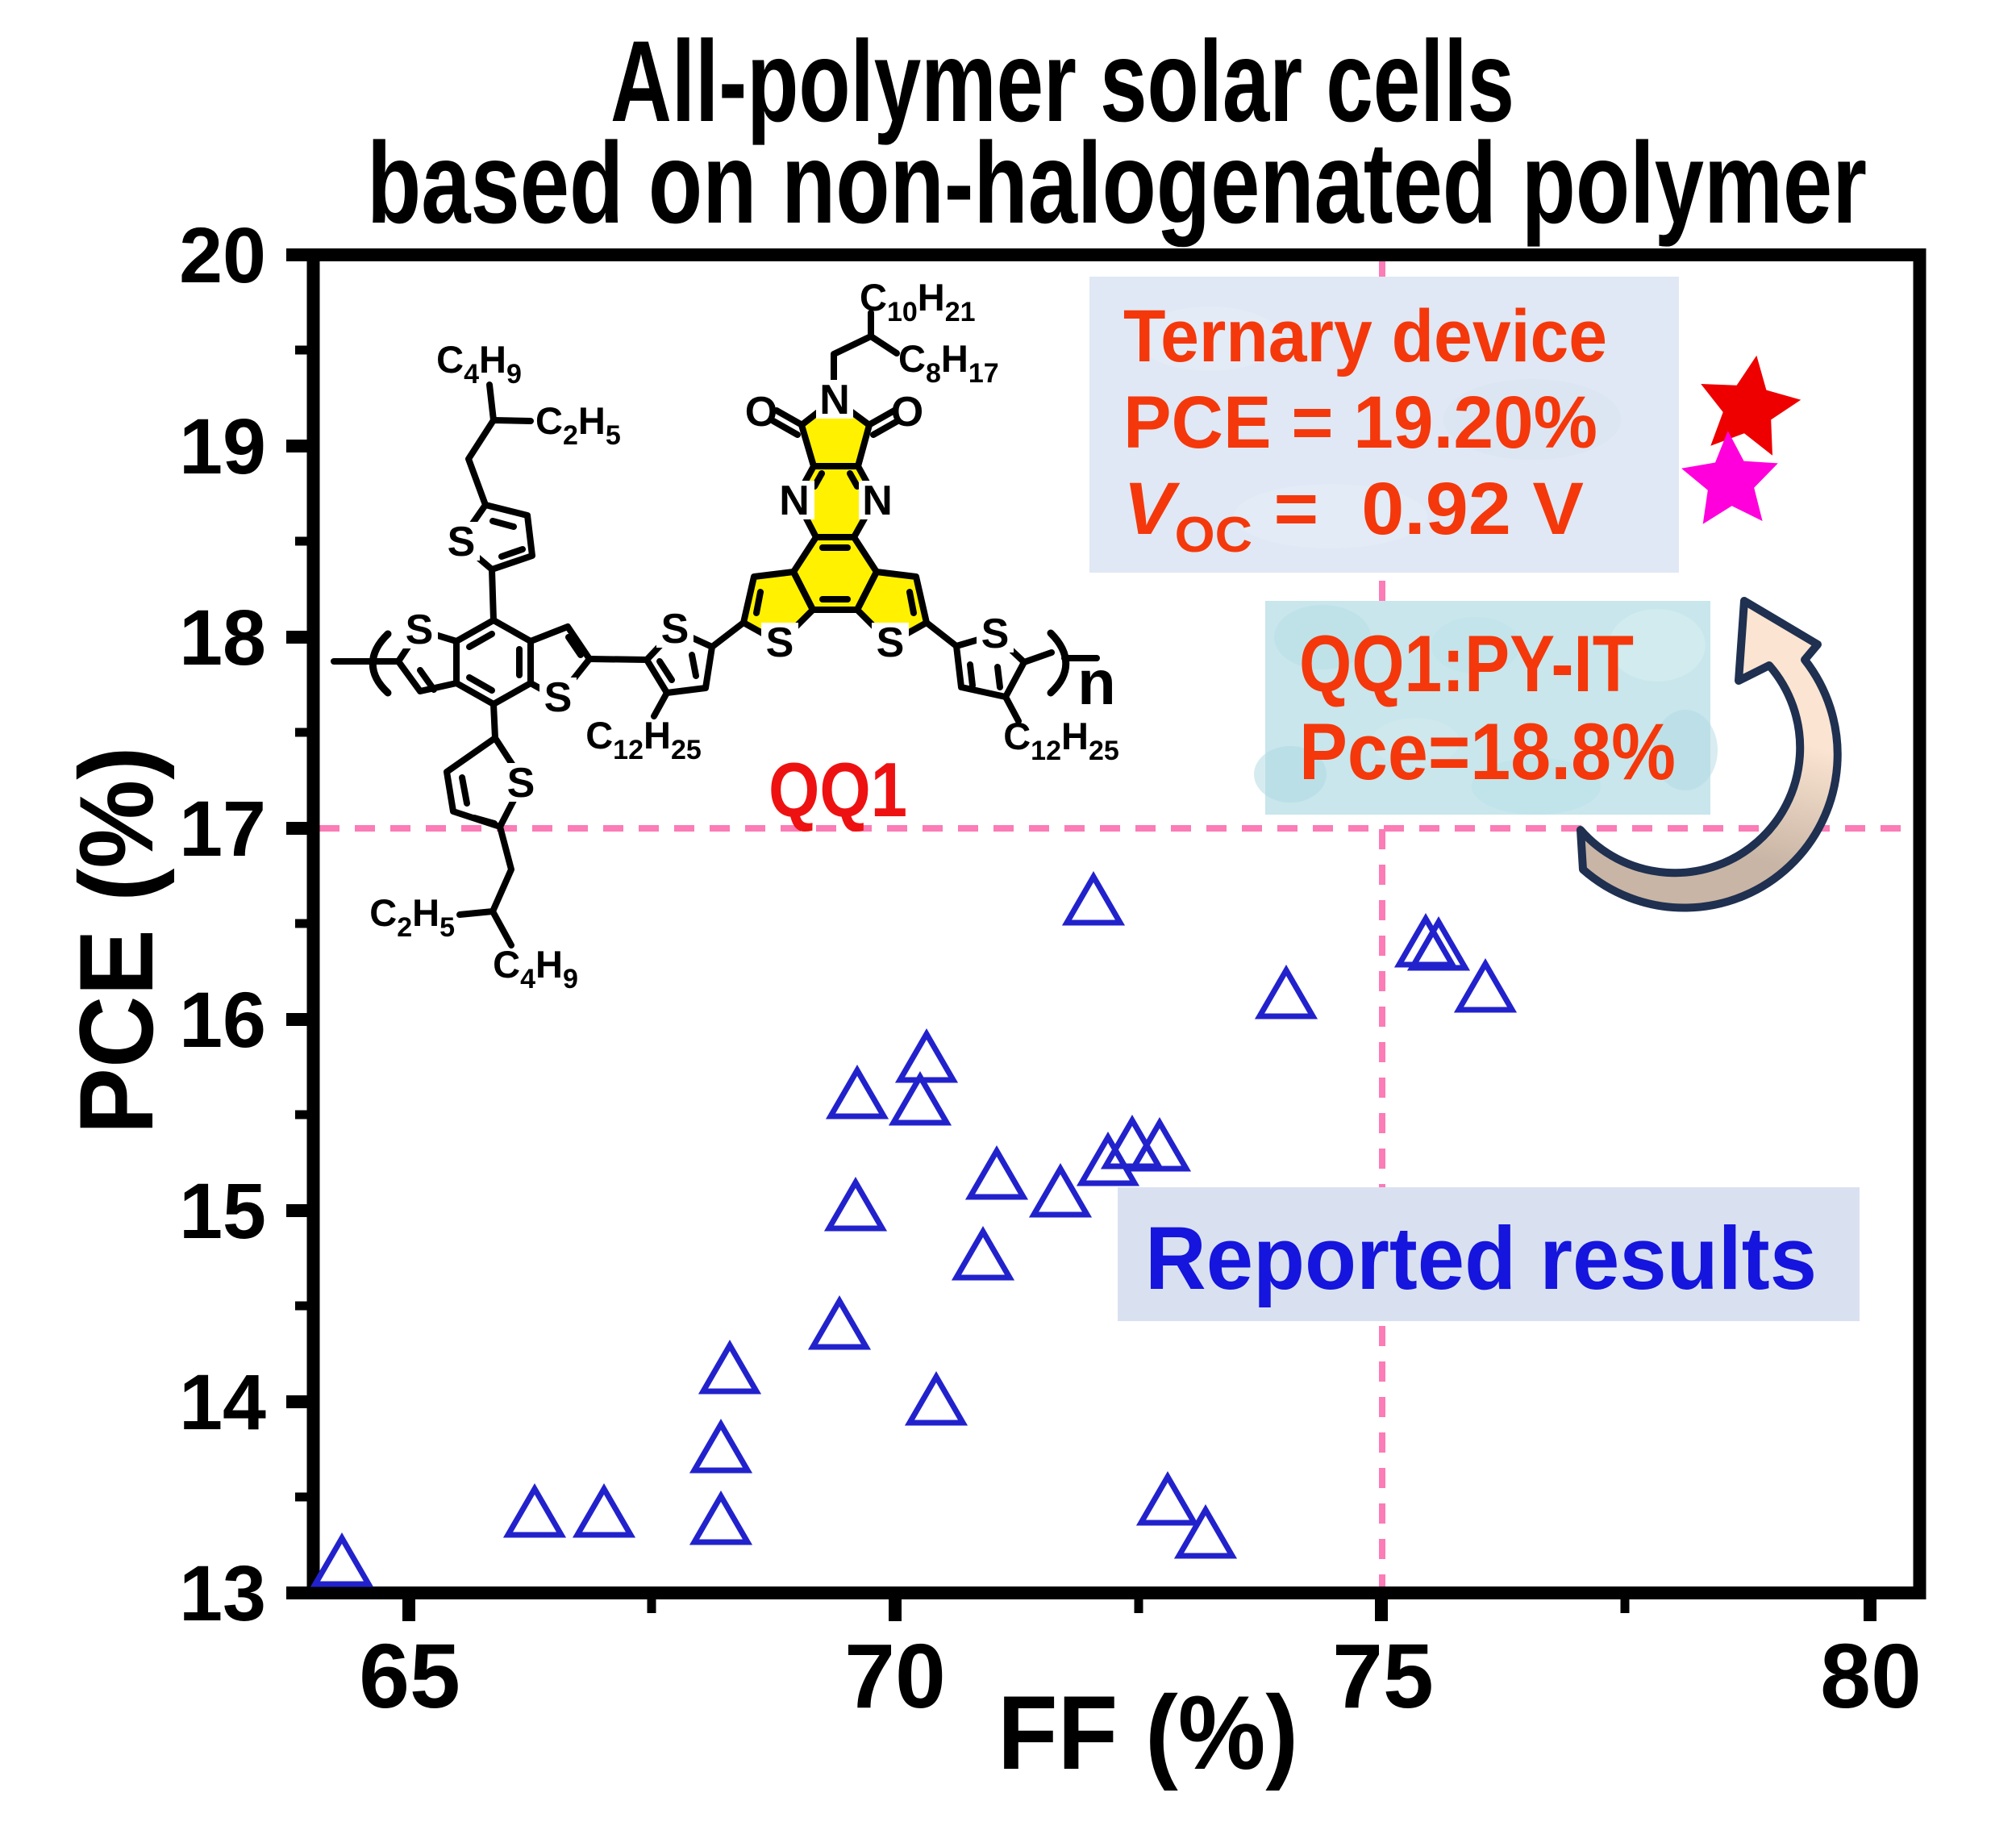 The height and width of the screenshot is (1822, 2016). What do you see at coordinates (222, 1020) in the screenshot?
I see `svg-text: 16` at bounding box center [222, 1020].